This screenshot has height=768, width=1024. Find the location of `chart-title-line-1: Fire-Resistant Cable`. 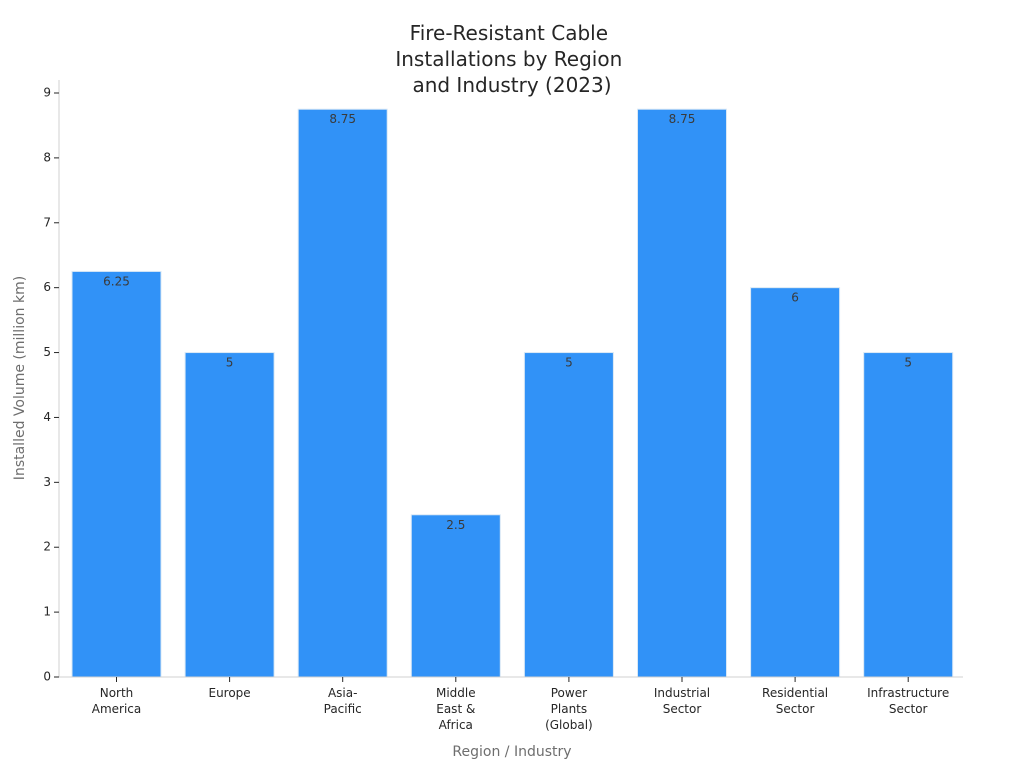

chart-title-line-1: Fire-Resistant Cable is located at coordinates (509, 33).